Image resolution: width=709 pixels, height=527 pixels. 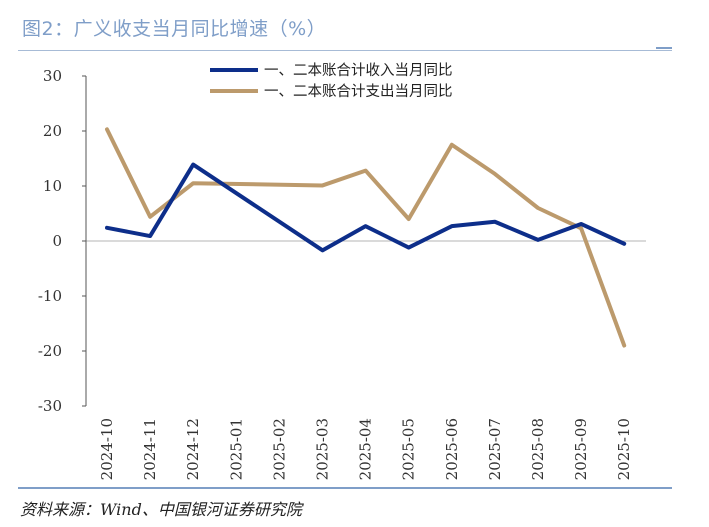 I want to click on y-tick-label: 30, so click(x=52, y=76).